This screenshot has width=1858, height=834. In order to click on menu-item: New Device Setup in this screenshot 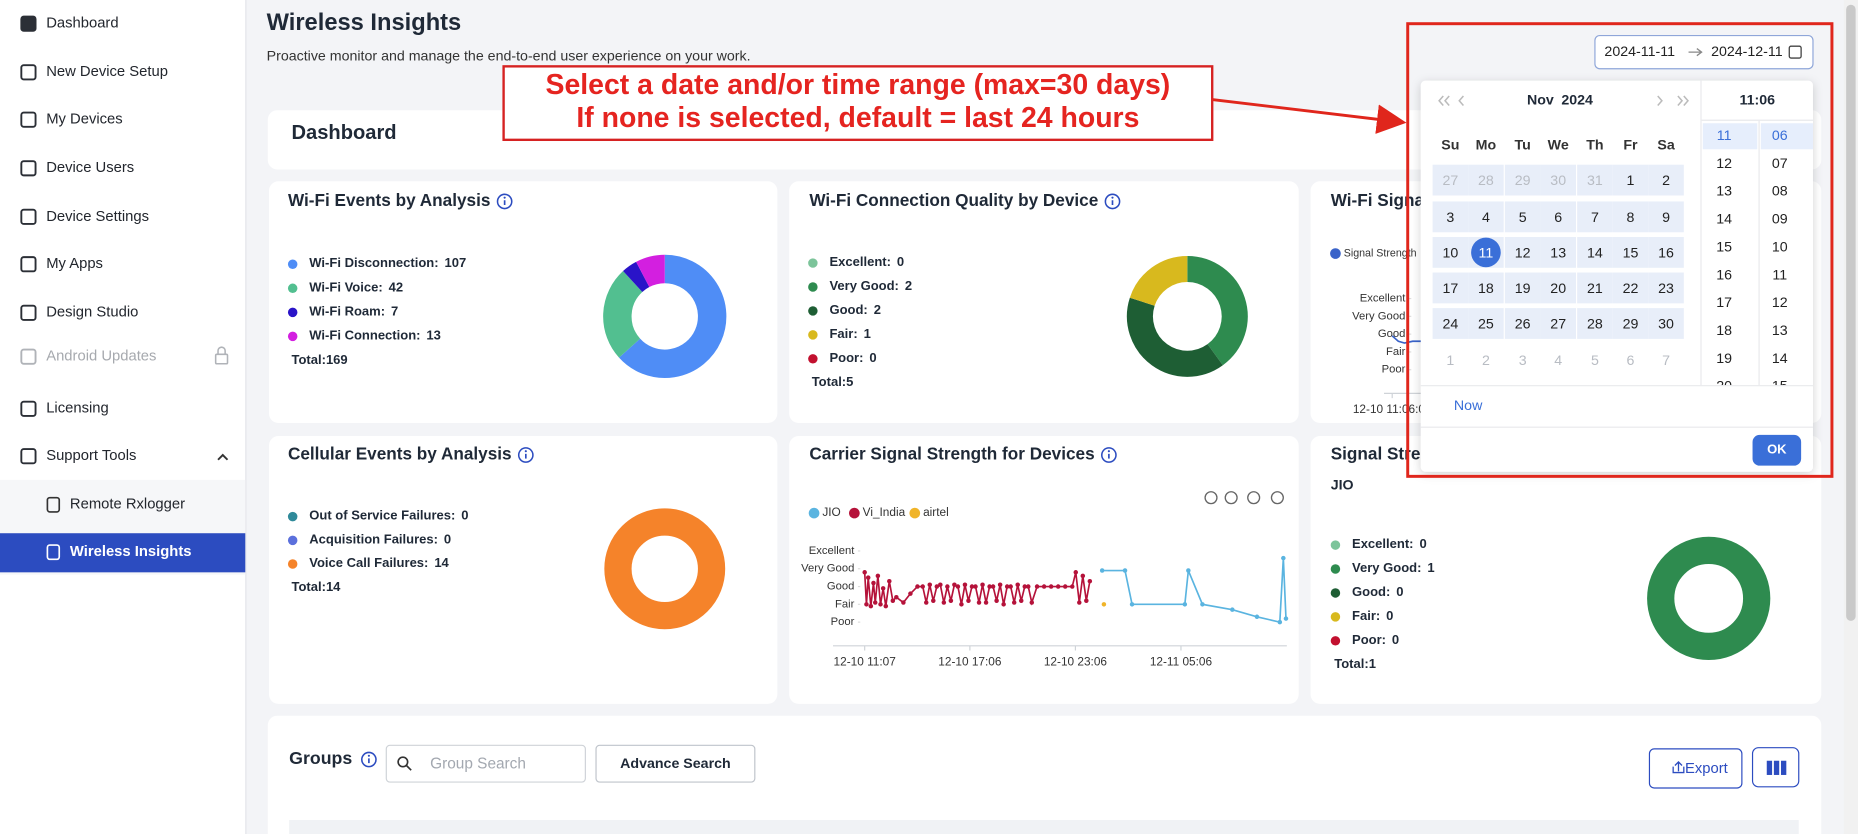, I will do `click(107, 72)`.